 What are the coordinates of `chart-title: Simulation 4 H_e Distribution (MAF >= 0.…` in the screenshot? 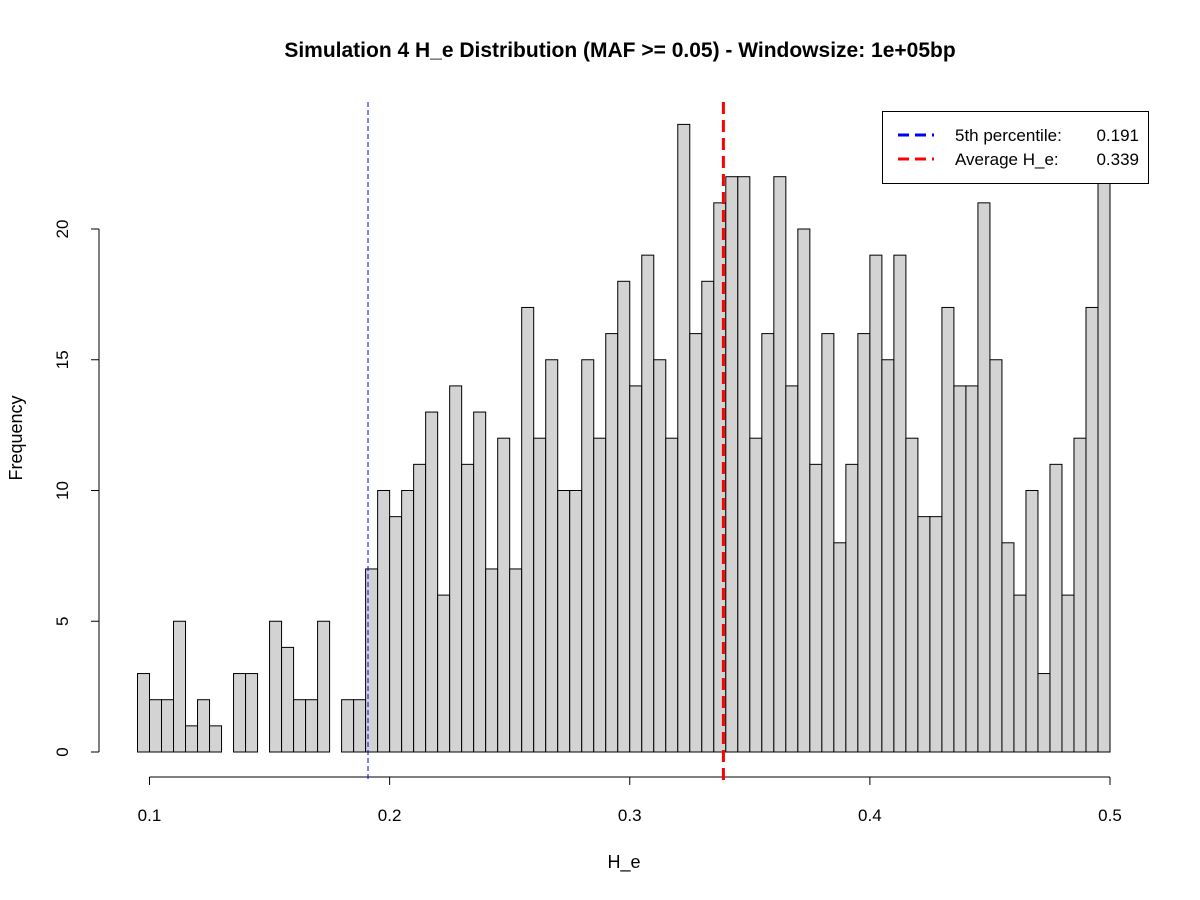 It's located at (619, 50).